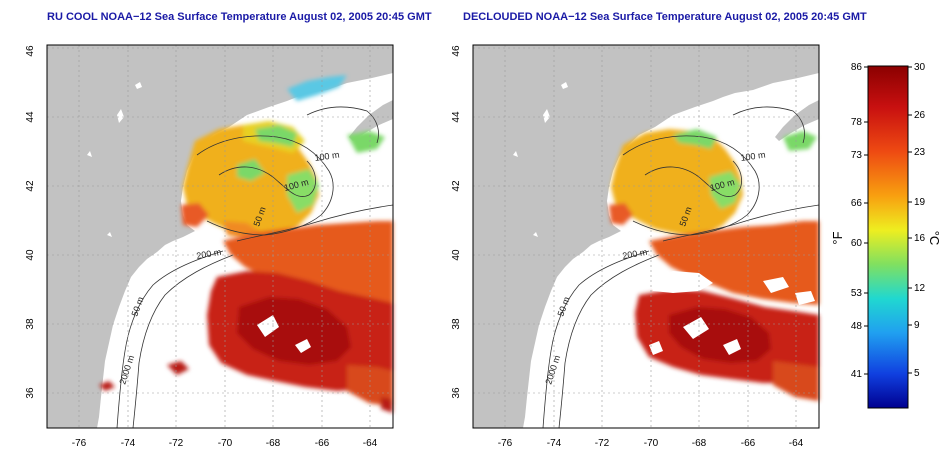 The height and width of the screenshot is (475, 950). What do you see at coordinates (920, 202) in the screenshot?
I see `celsius-tick-label: 19` at bounding box center [920, 202].